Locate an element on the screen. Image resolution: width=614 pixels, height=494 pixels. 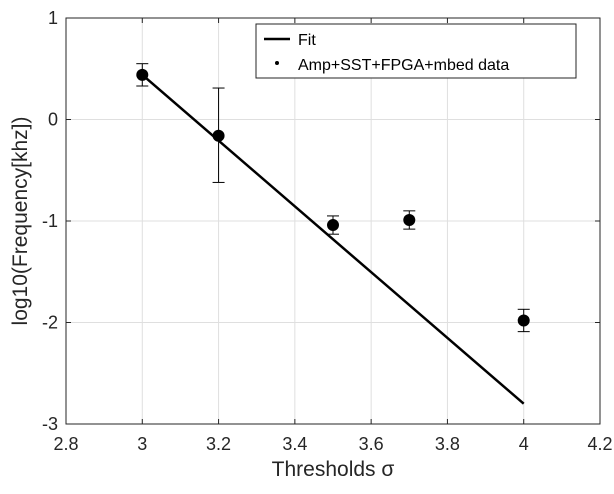
x-tick-label: 3.2 is located at coordinates (218, 444).